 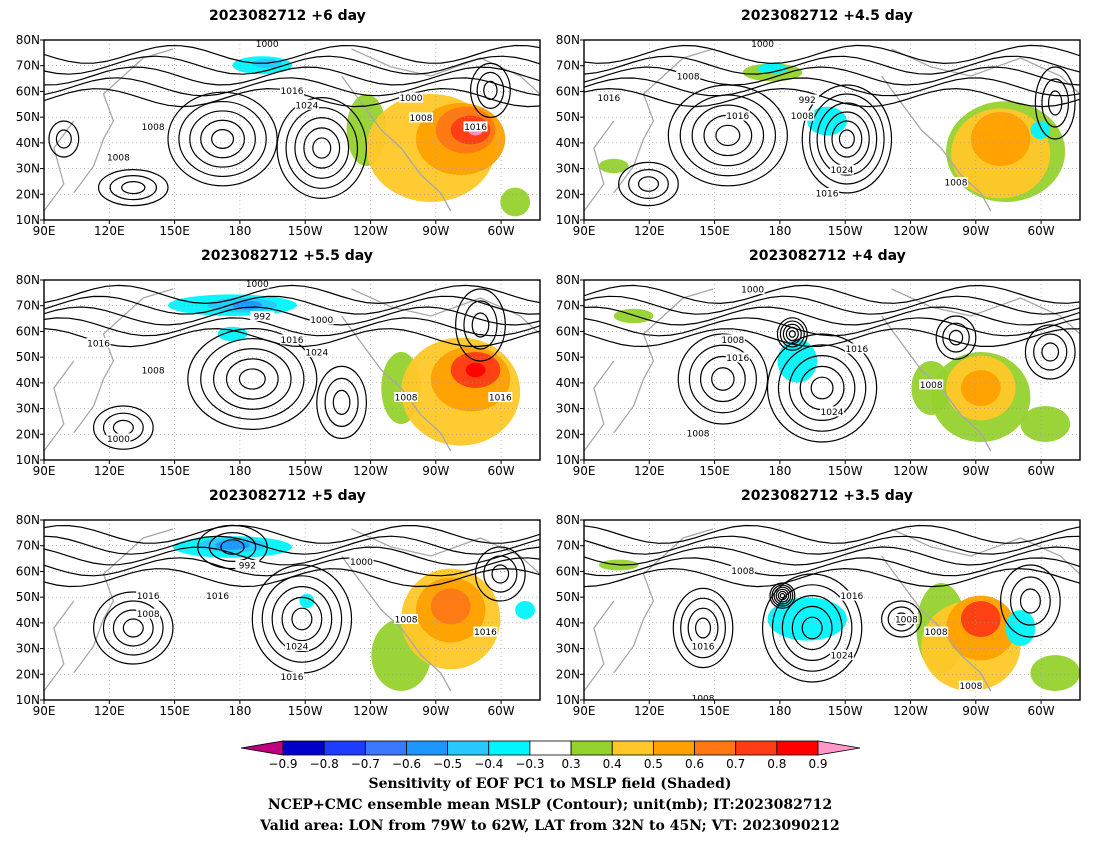 I want to click on panel-title-1: 2023082712 +6 day, so click(x=287, y=16).